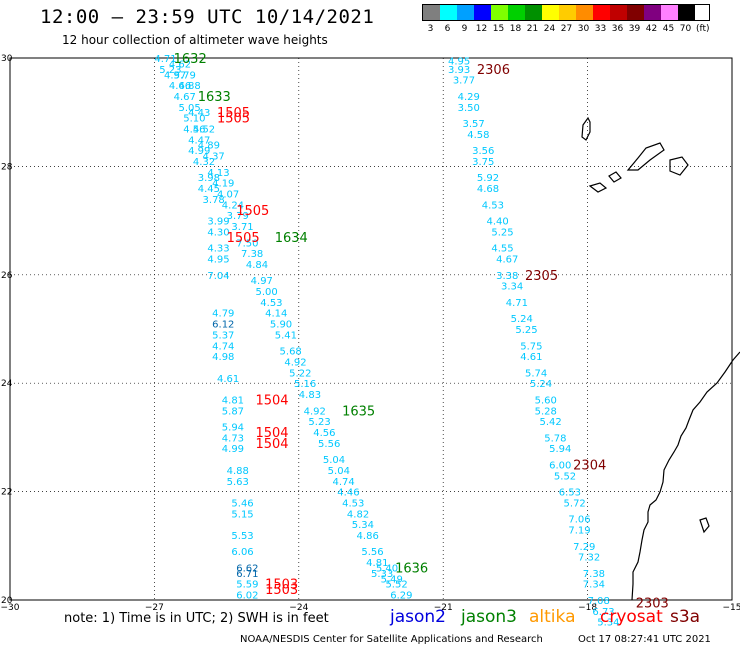 This screenshot has width=740, height=650. What do you see at coordinates (493, 70) in the screenshot?
I see `pass-time-label: 2306` at bounding box center [493, 70].